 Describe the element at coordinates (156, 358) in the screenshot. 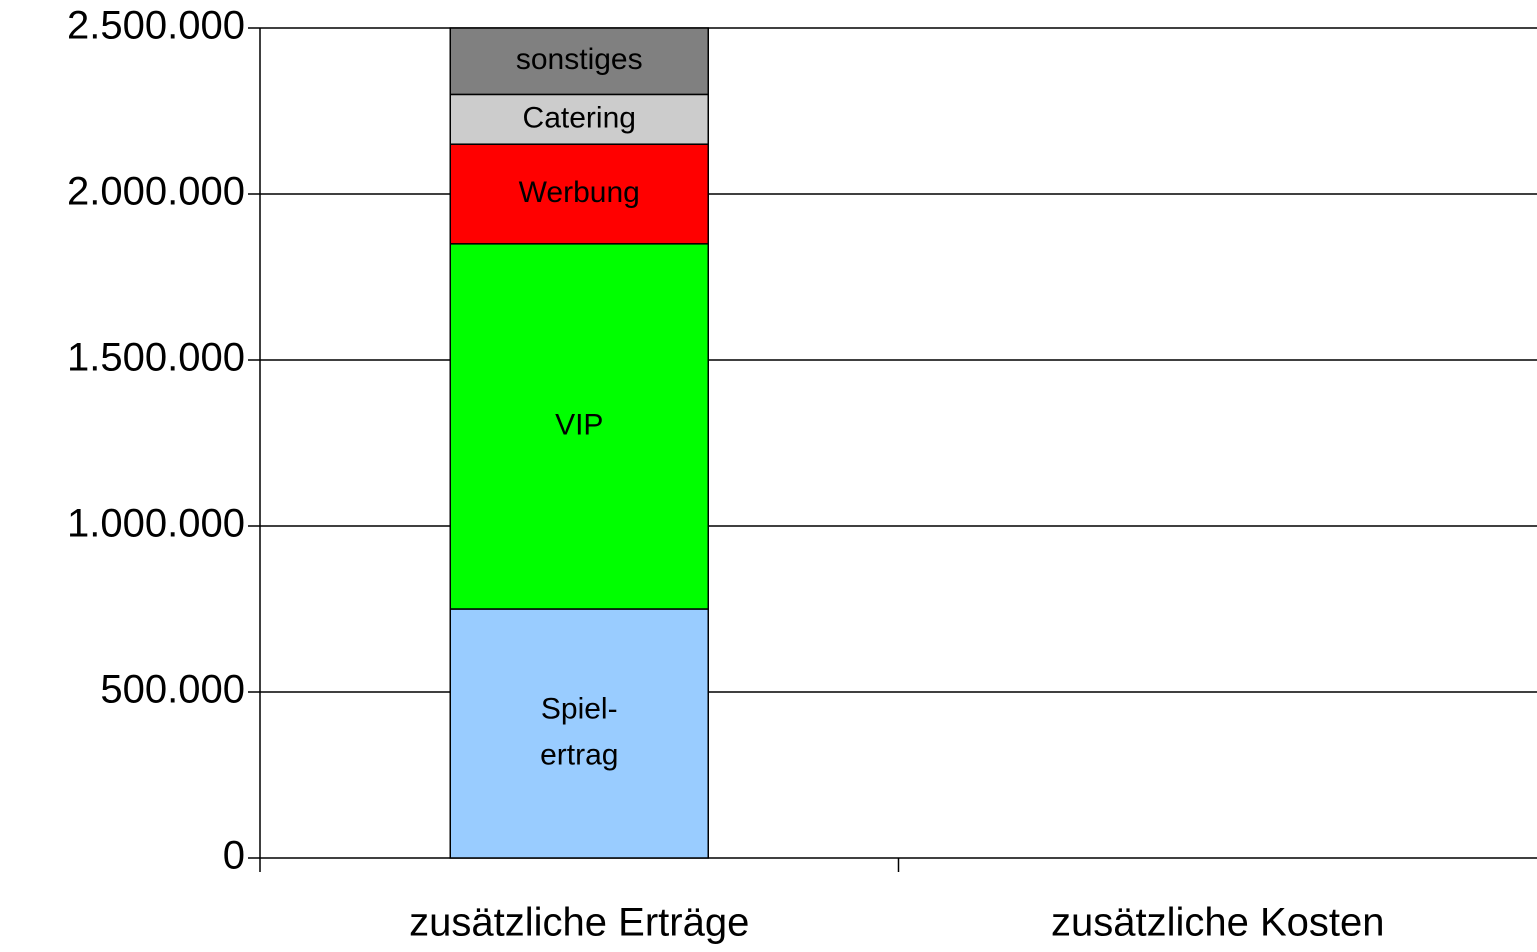

I see `y-tick-label: 1.500.000` at that location.